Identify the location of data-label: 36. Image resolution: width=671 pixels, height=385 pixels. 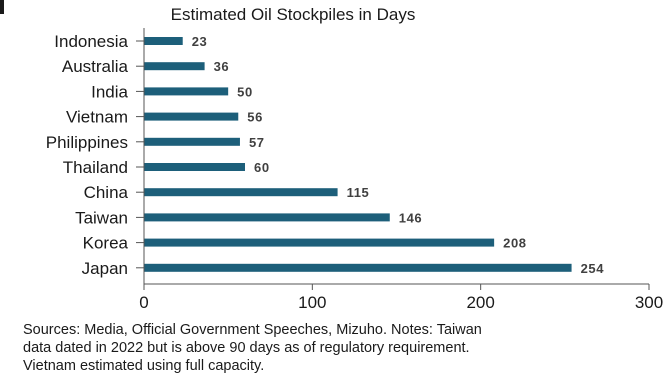
(222, 66).